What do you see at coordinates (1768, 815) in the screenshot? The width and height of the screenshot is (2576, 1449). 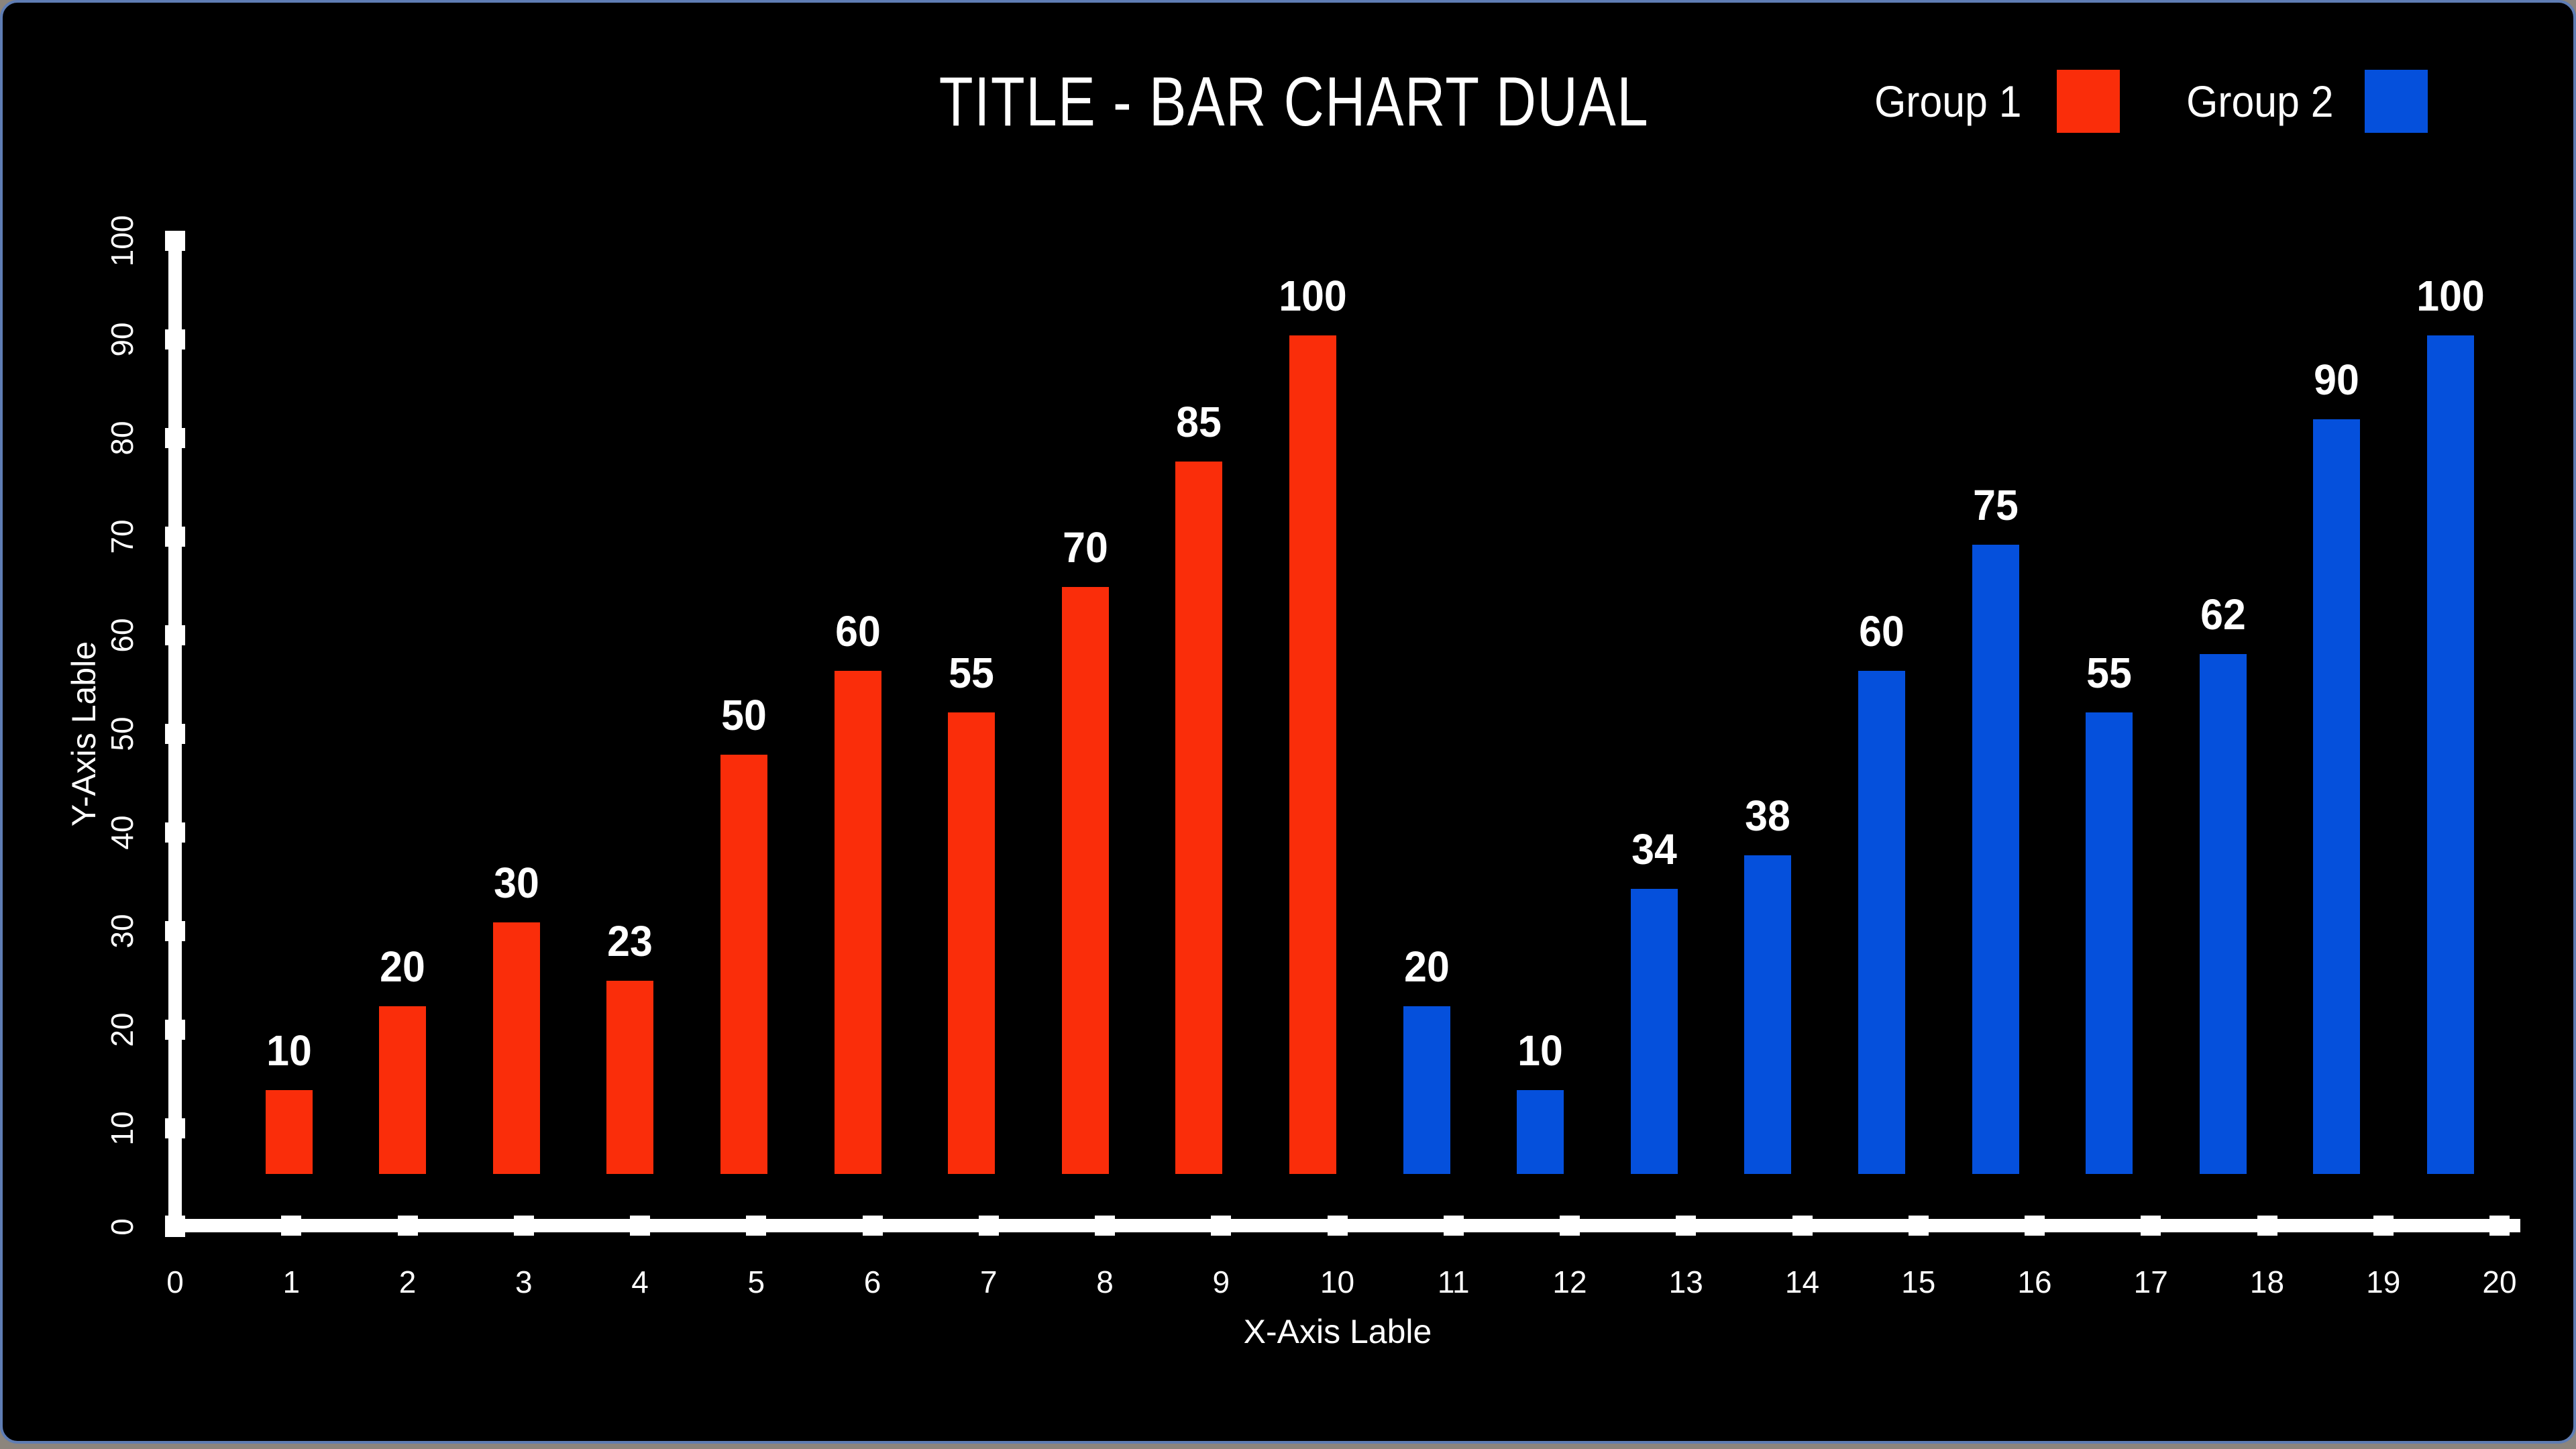 I see `bar-value-label: 38` at bounding box center [1768, 815].